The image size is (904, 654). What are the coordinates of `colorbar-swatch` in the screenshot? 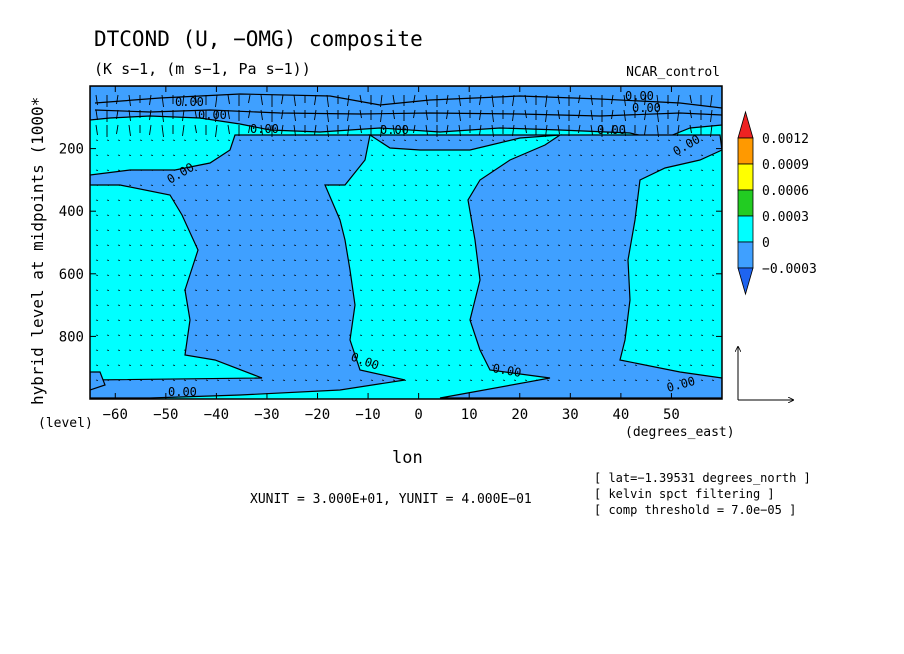 It's located at (745, 229).